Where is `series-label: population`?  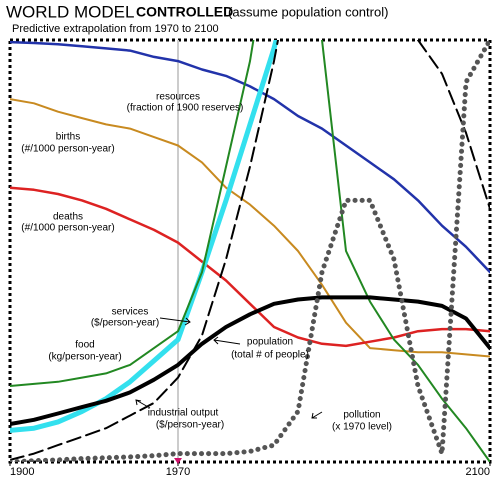 series-label: population is located at coordinates (270, 342).